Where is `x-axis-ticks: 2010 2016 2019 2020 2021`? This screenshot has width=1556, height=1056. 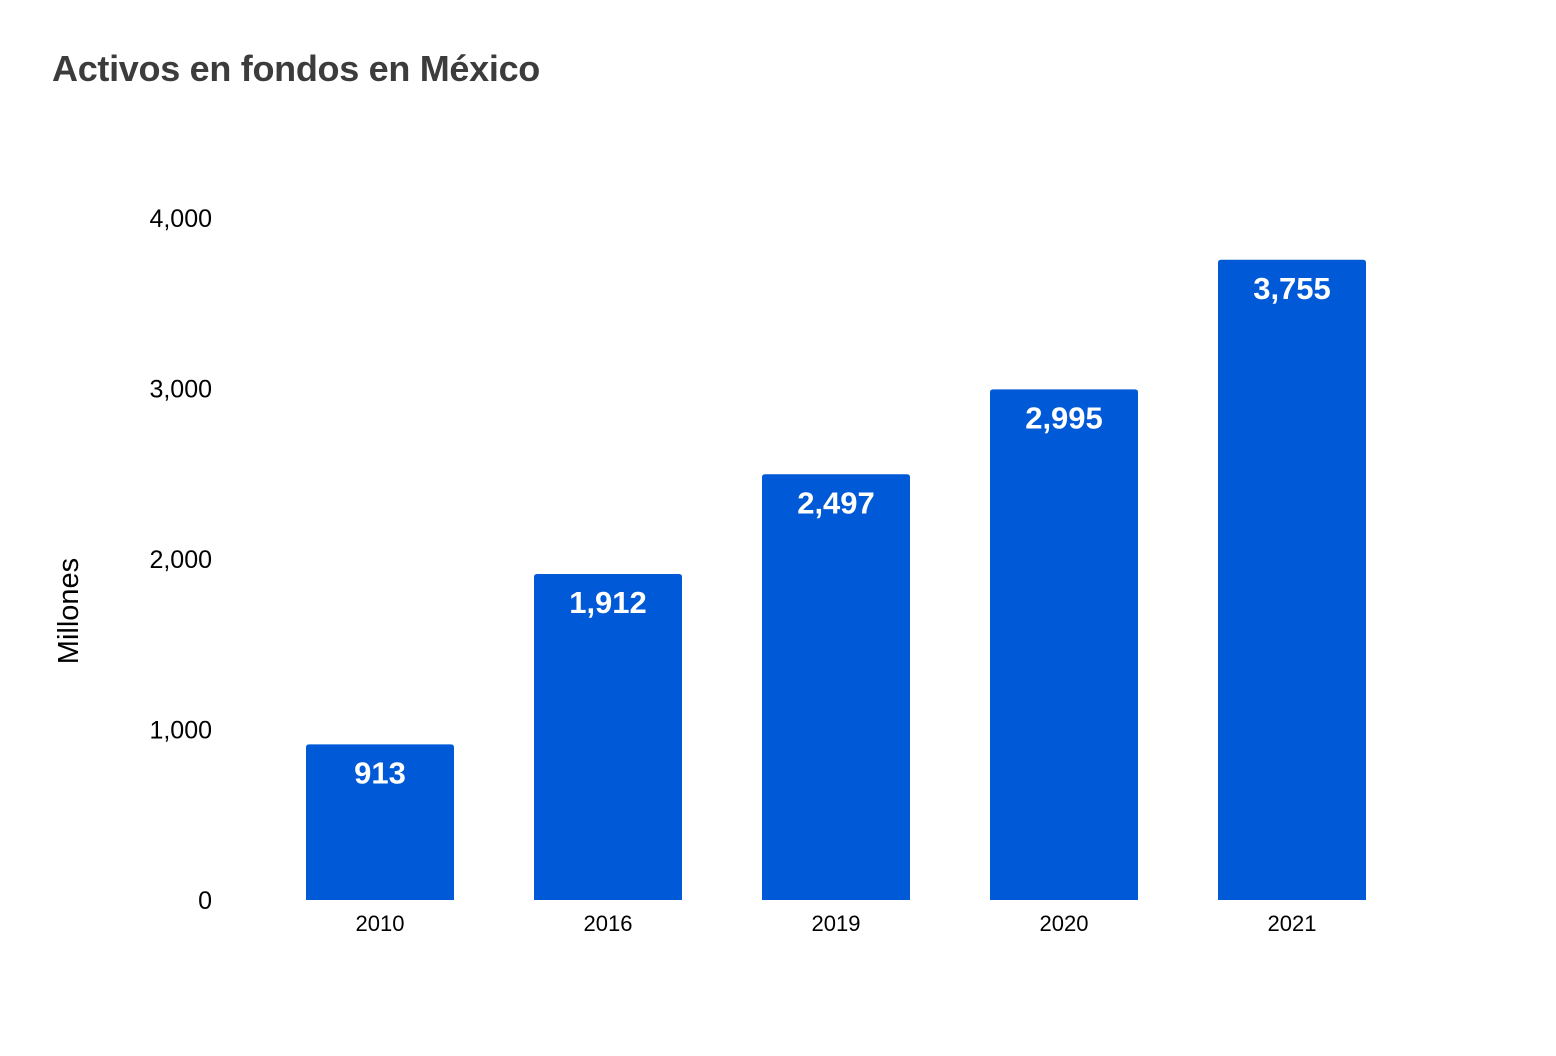
x-axis-ticks: 2010 2016 2019 2020 2021 is located at coordinates (836, 923).